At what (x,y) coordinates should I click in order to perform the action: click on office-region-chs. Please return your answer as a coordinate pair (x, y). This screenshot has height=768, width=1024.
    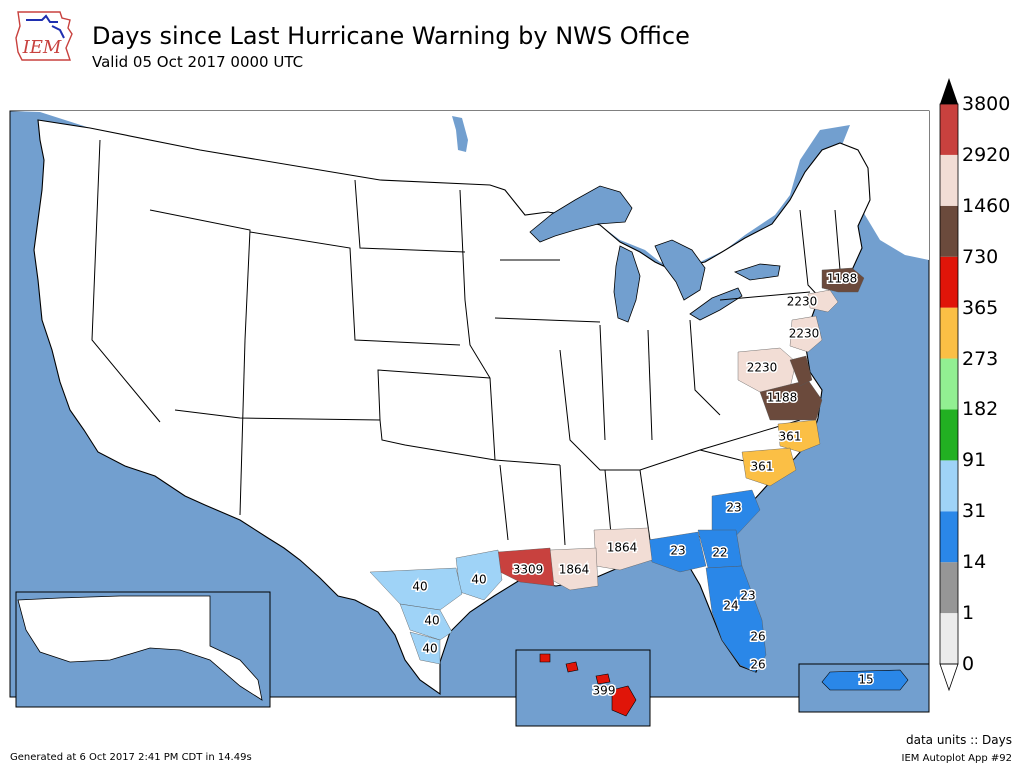
    Looking at the image, I should click on (736, 515).